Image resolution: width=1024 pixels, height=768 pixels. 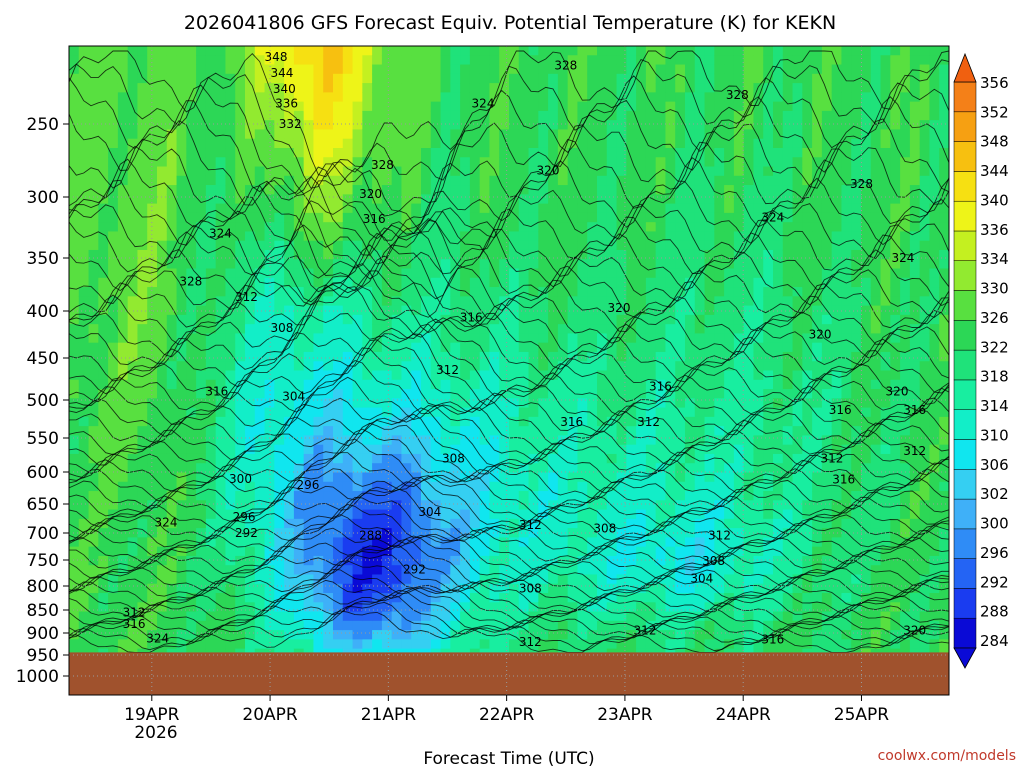 I want to click on y-tick-label: 700, so click(x=43, y=534).